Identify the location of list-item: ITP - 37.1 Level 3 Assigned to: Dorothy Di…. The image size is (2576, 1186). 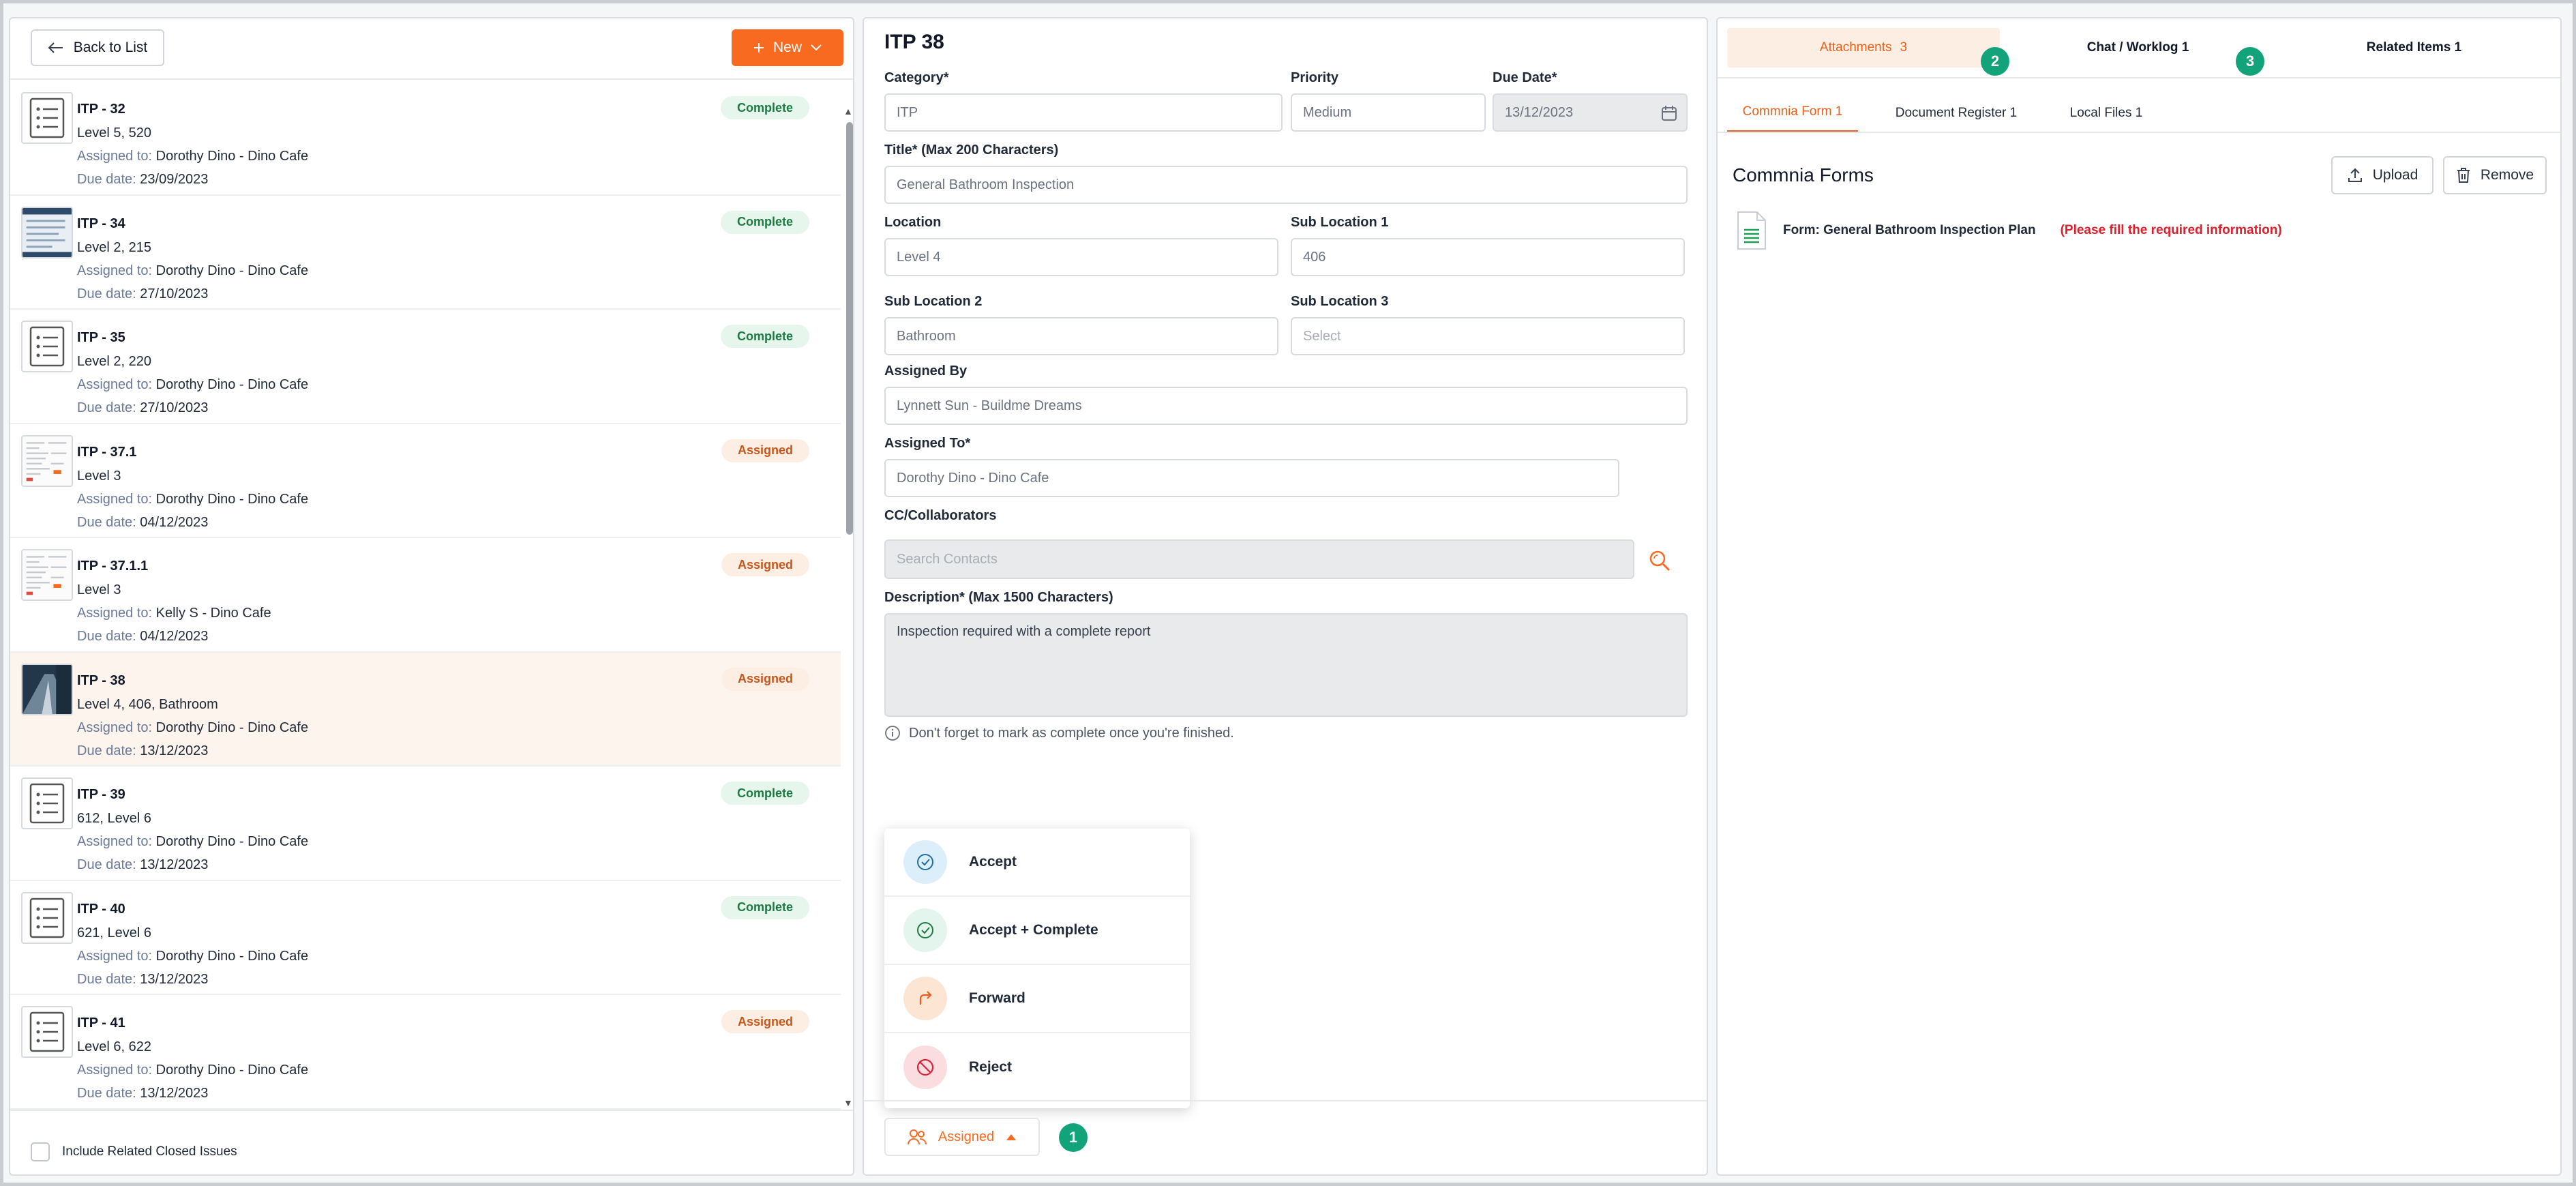
(425, 481).